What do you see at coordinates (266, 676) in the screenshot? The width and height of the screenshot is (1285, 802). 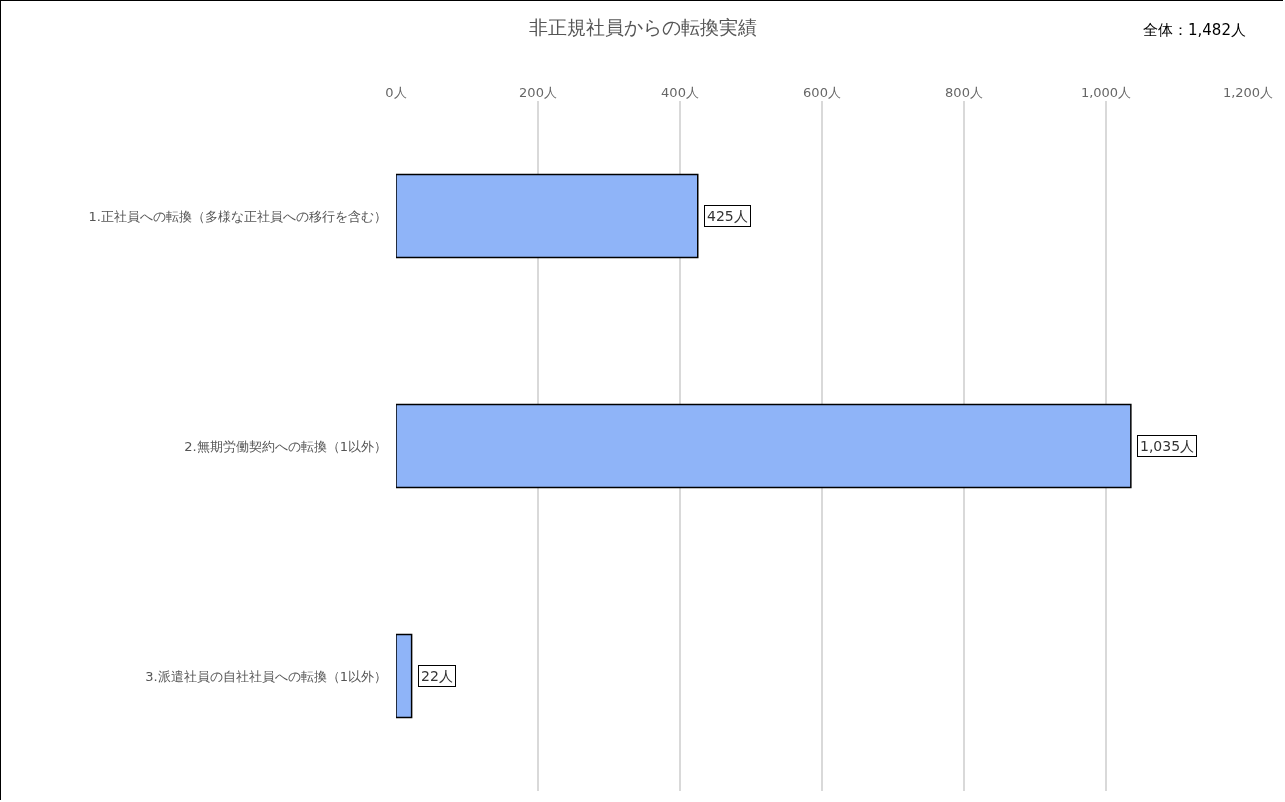 I see `y-tick-label: 3.派遣社員の自社社員への転換（1以外）` at bounding box center [266, 676].